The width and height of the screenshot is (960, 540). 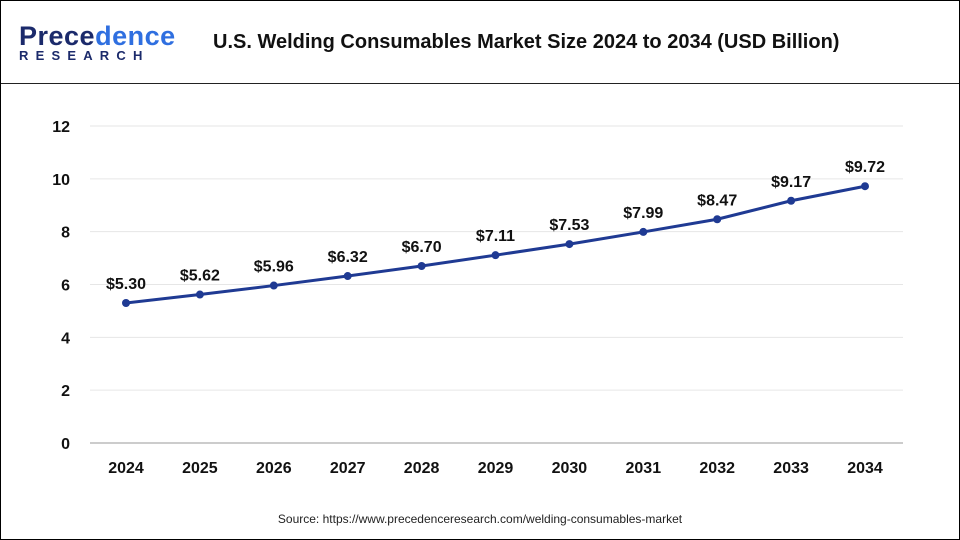 I want to click on data-label: $6.70, so click(x=422, y=247).